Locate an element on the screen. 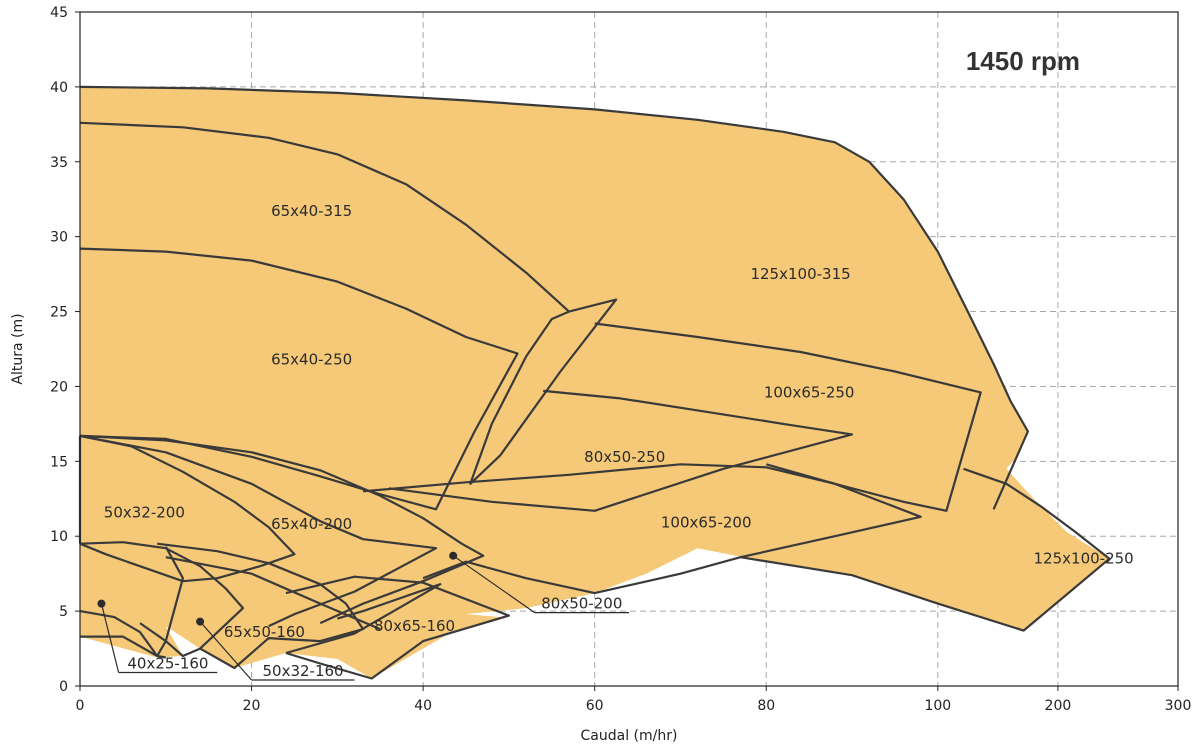 The height and width of the screenshot is (747, 1202). region-label-125x100-250: 125x100-250 is located at coordinates (1084, 559).